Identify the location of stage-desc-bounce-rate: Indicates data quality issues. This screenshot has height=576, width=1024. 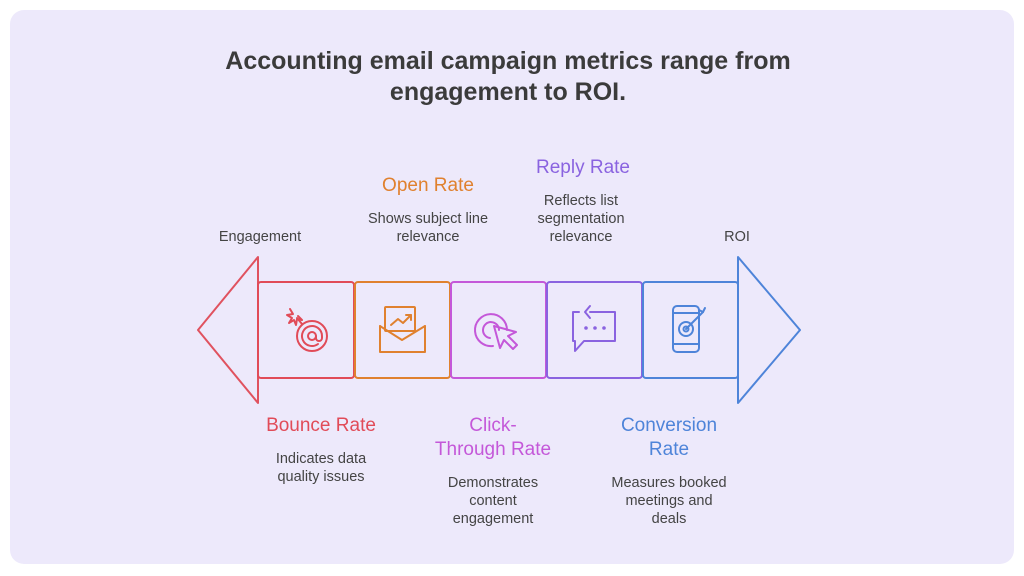
(321, 468).